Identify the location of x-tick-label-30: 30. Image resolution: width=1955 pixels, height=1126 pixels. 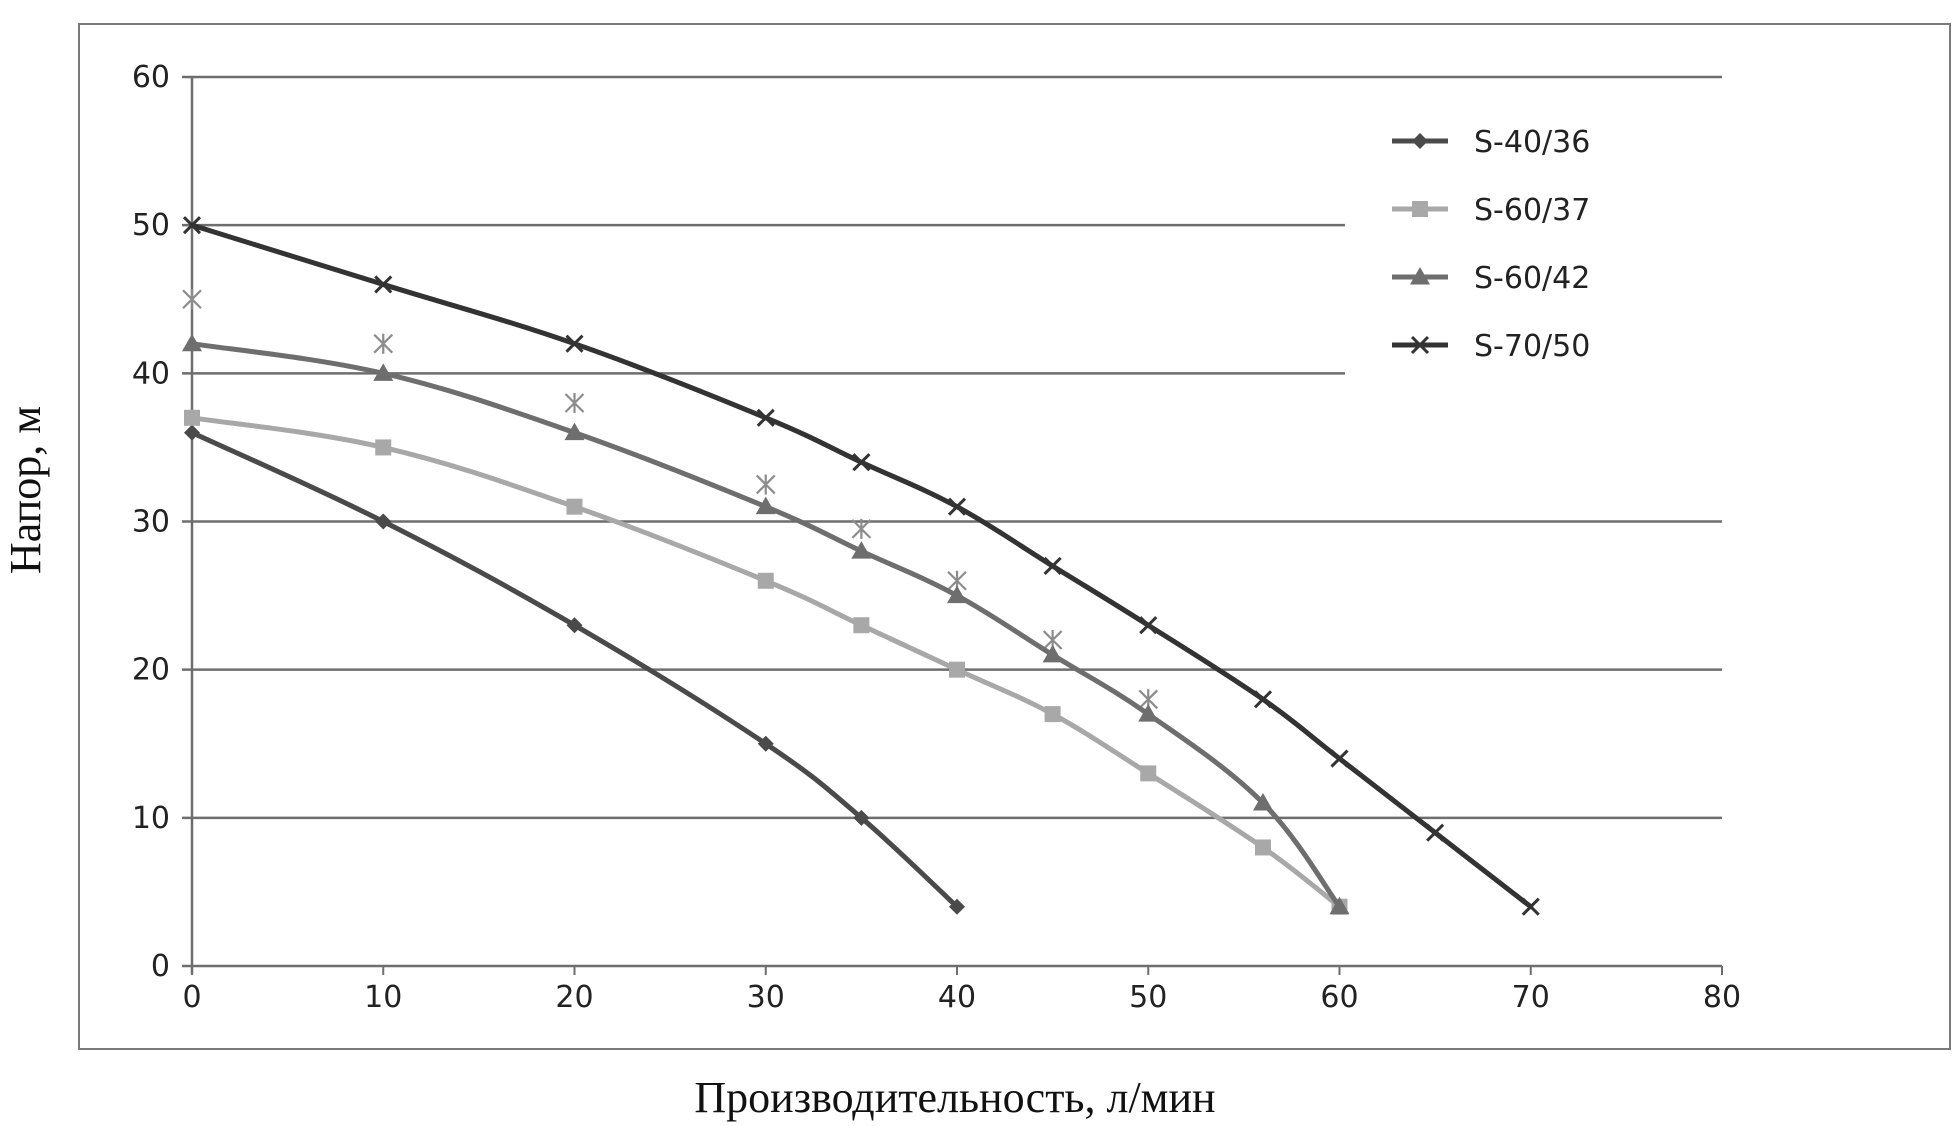
(766, 997).